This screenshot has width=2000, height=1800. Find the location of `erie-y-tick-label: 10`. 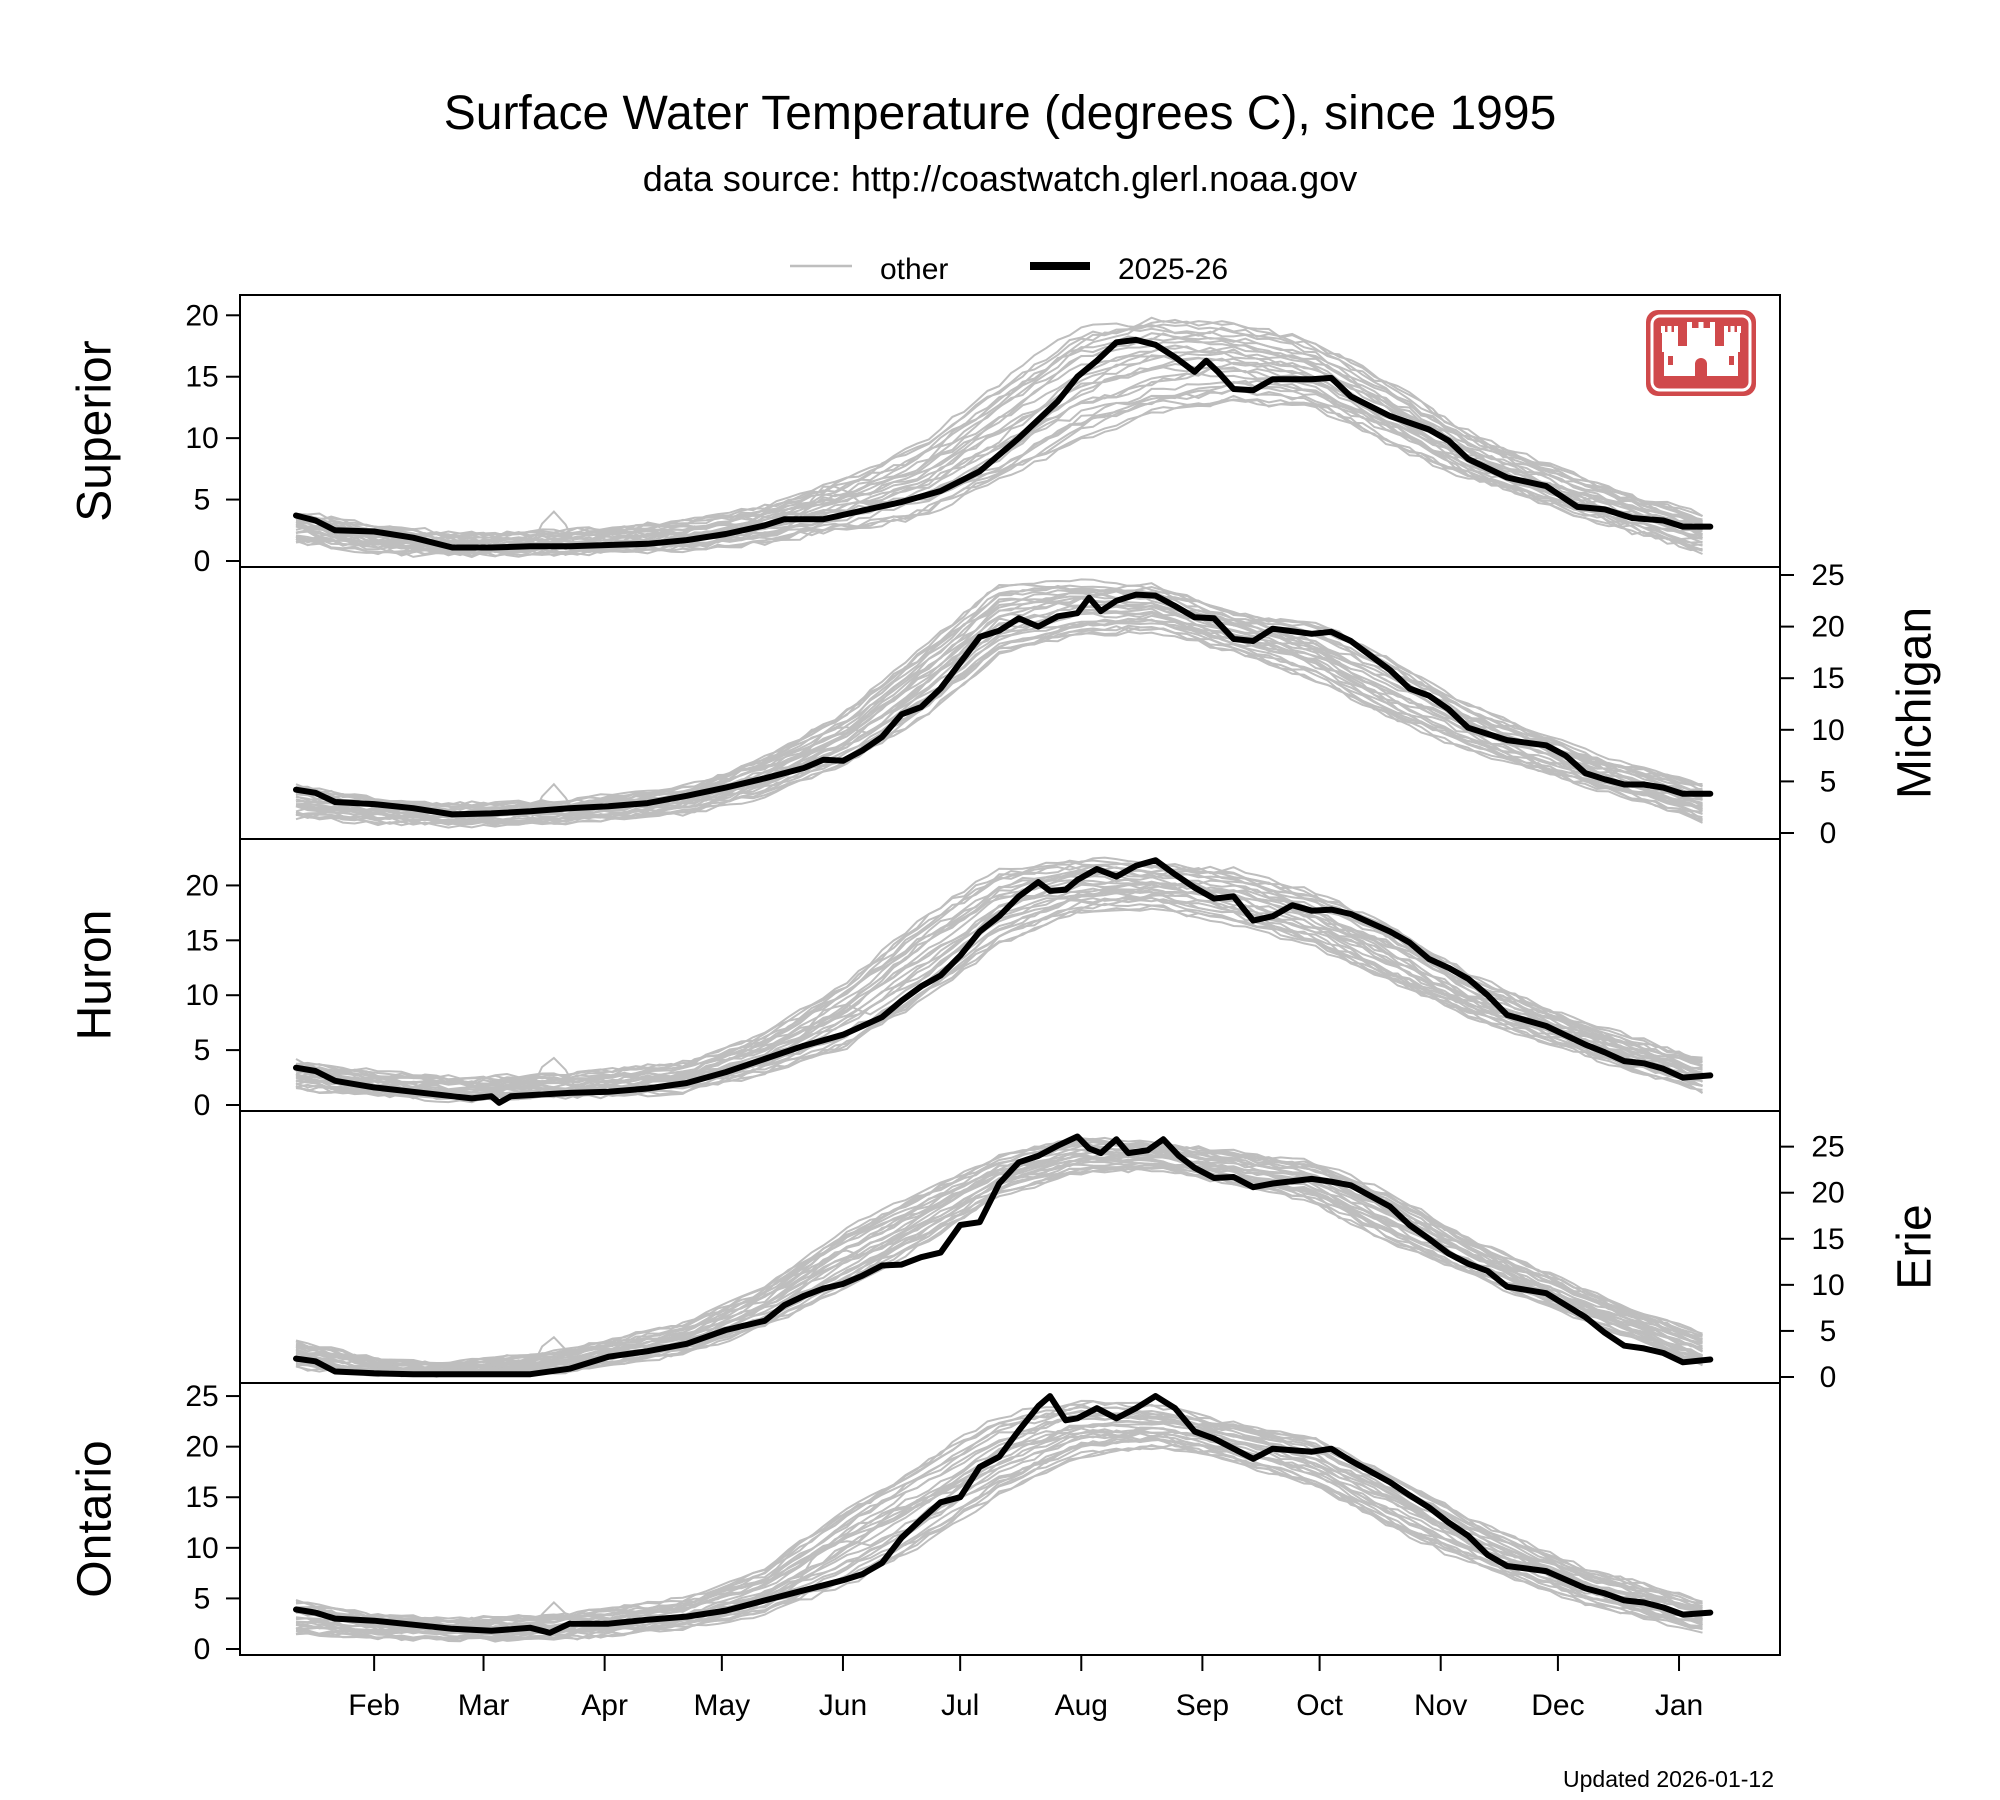

erie-y-tick-label: 10 is located at coordinates (1827, 1285).